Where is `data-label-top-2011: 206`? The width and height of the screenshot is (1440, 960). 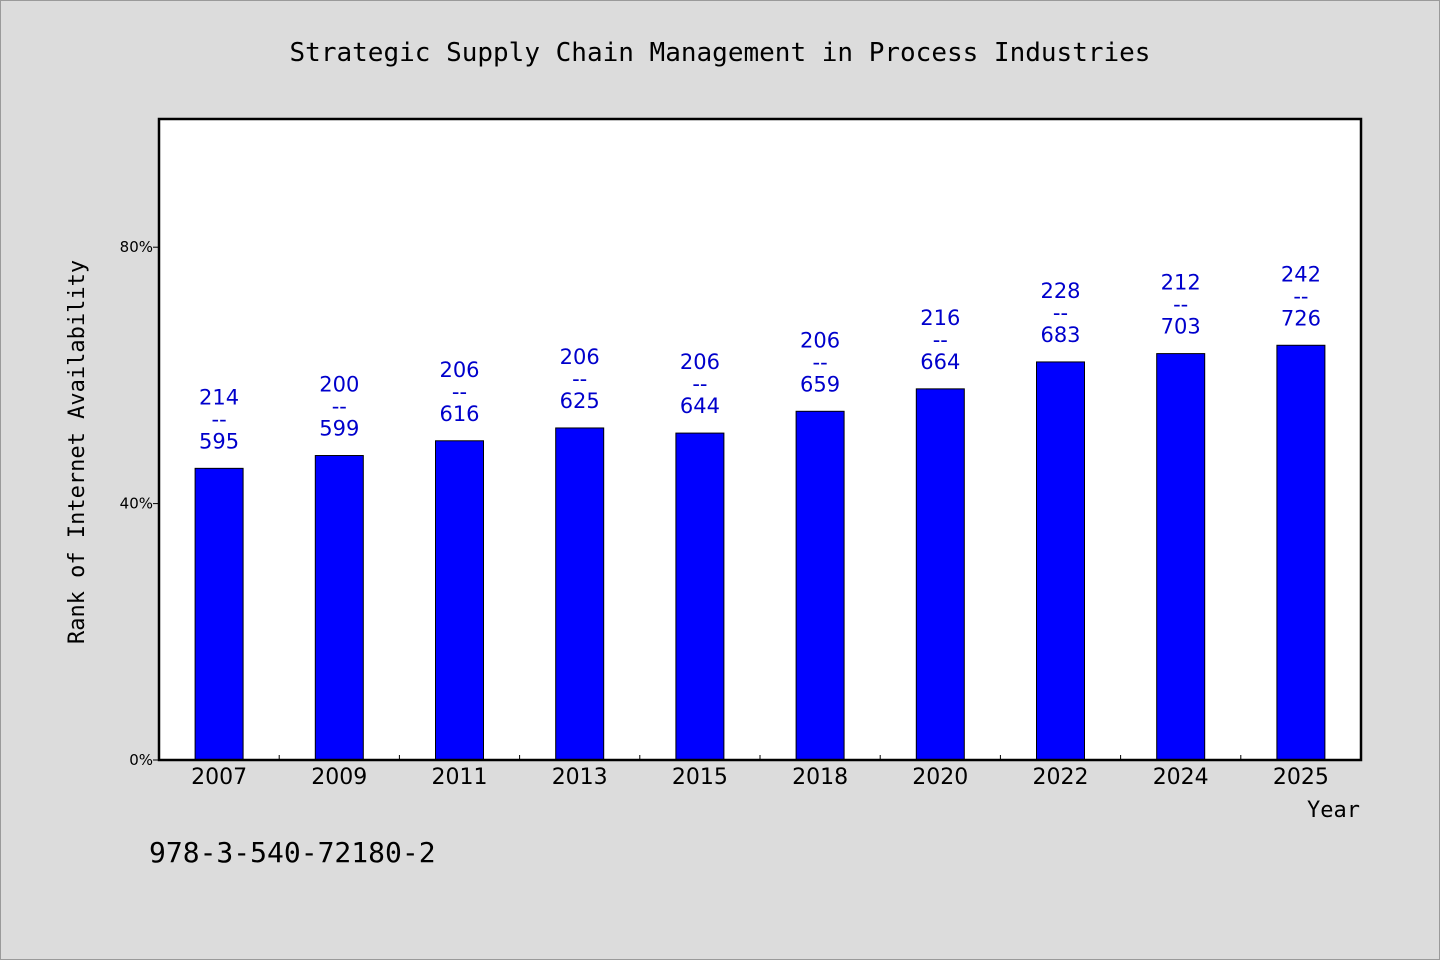 data-label-top-2011: 206 is located at coordinates (459, 370).